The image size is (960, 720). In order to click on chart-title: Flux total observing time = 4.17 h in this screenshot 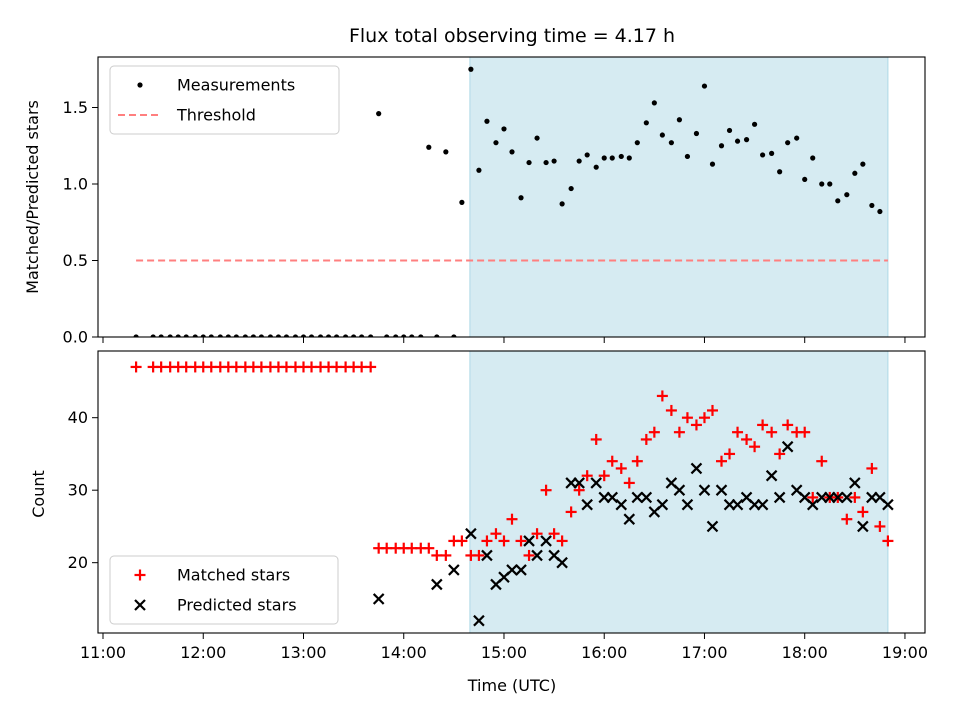, I will do `click(512, 36)`.